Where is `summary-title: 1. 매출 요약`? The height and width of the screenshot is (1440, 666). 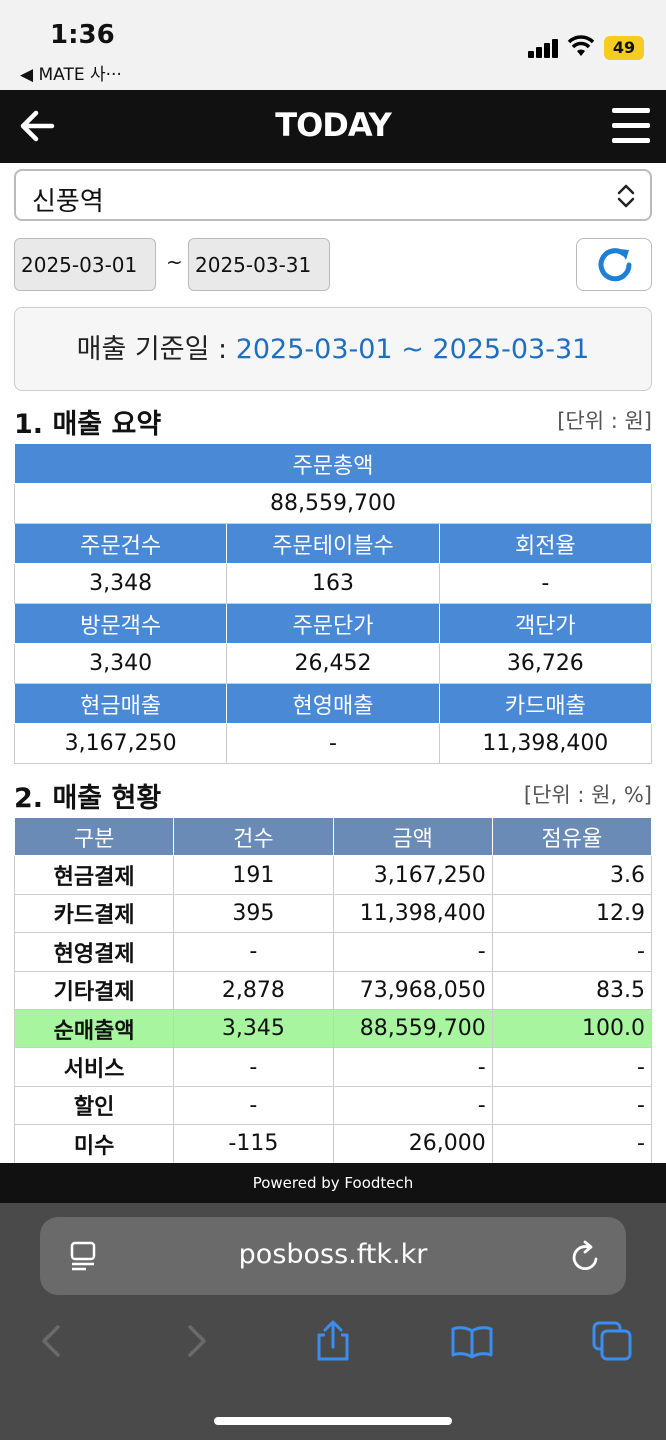 summary-title: 1. 매출 요약 is located at coordinates (88, 424).